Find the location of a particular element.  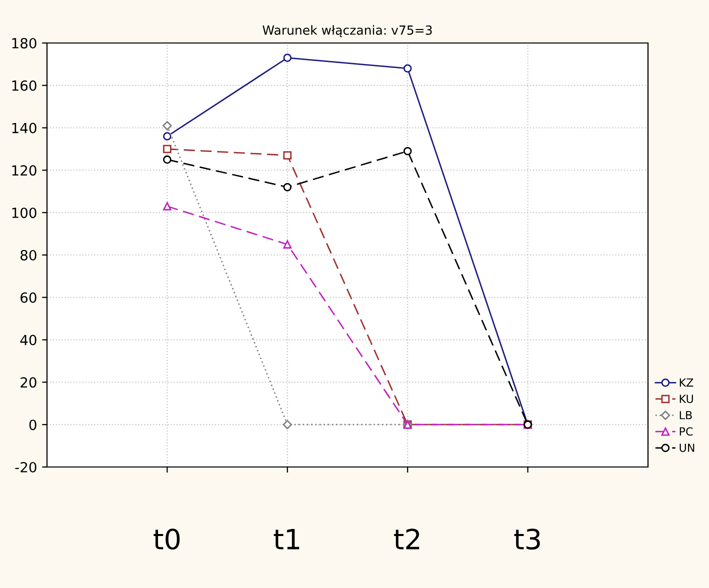

x-tick-label: t0 is located at coordinates (167, 539).